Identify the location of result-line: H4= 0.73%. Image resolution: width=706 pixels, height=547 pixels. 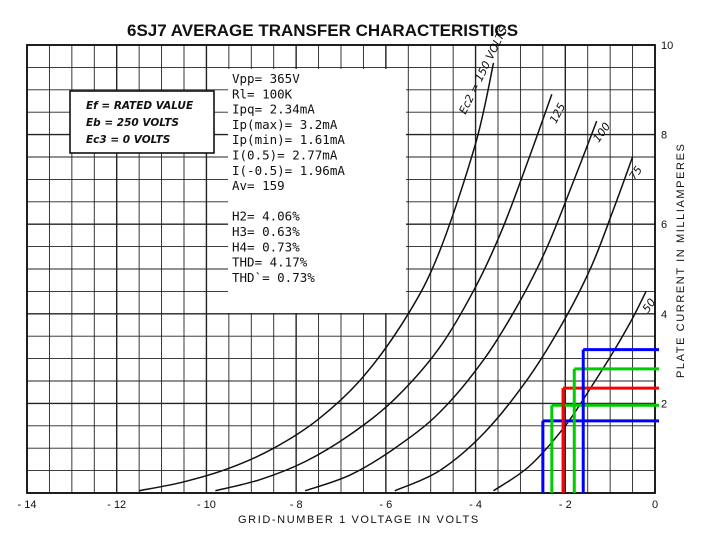
(266, 246).